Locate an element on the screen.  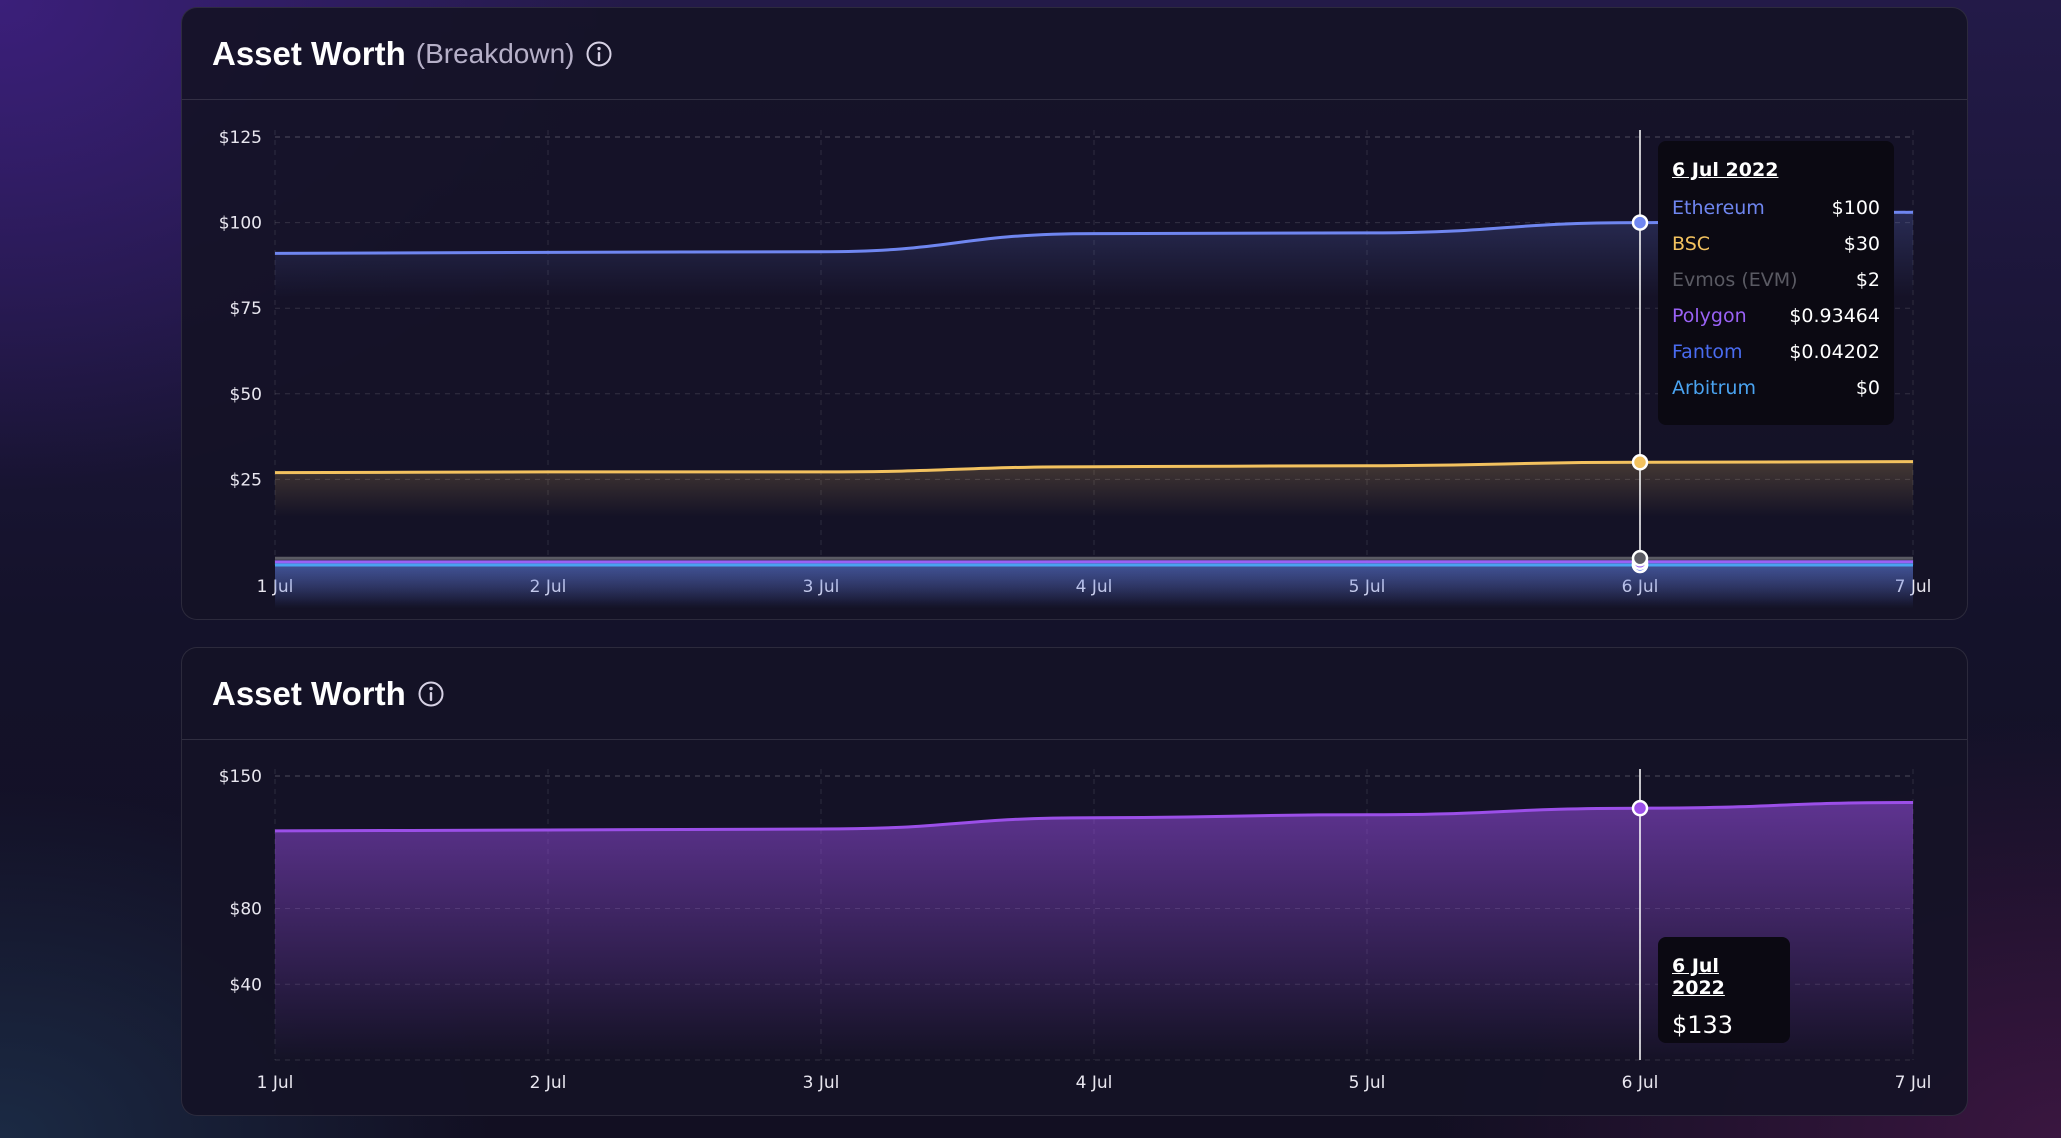
x-tick-label: 3 Jul is located at coordinates (821, 1083).